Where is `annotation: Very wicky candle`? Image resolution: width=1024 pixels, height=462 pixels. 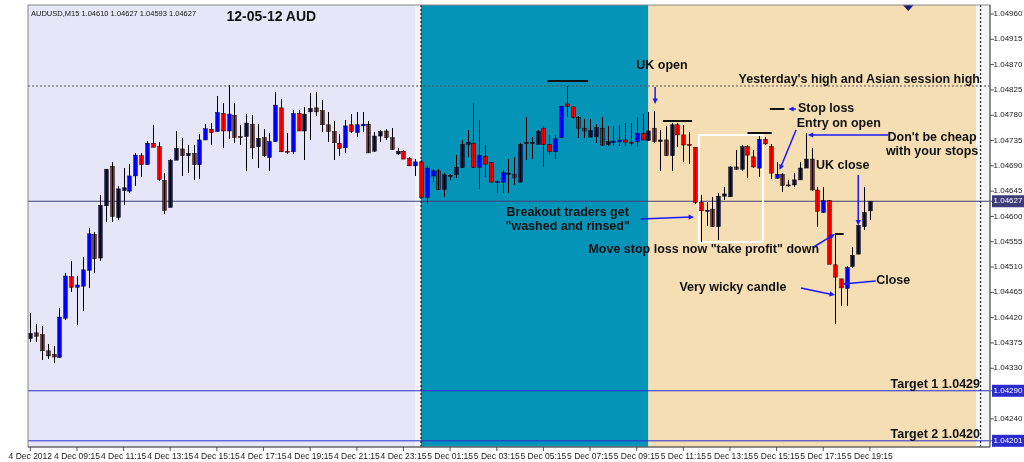 annotation: Very wicky candle is located at coordinates (733, 287).